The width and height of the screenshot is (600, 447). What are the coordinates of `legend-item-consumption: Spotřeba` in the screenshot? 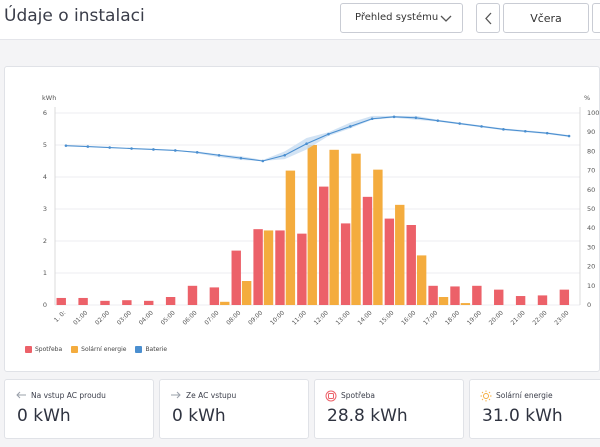 It's located at (43, 349).